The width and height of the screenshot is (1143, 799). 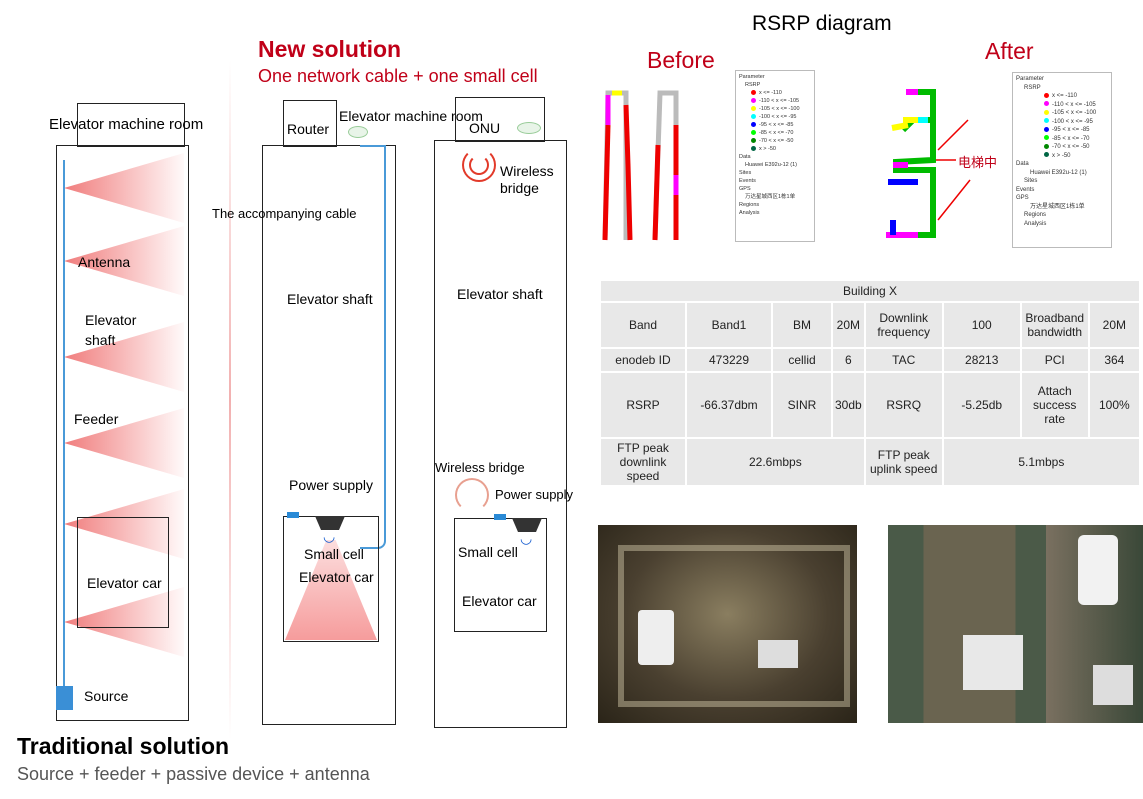 I want to click on cell: SINR, so click(x=802, y=405).